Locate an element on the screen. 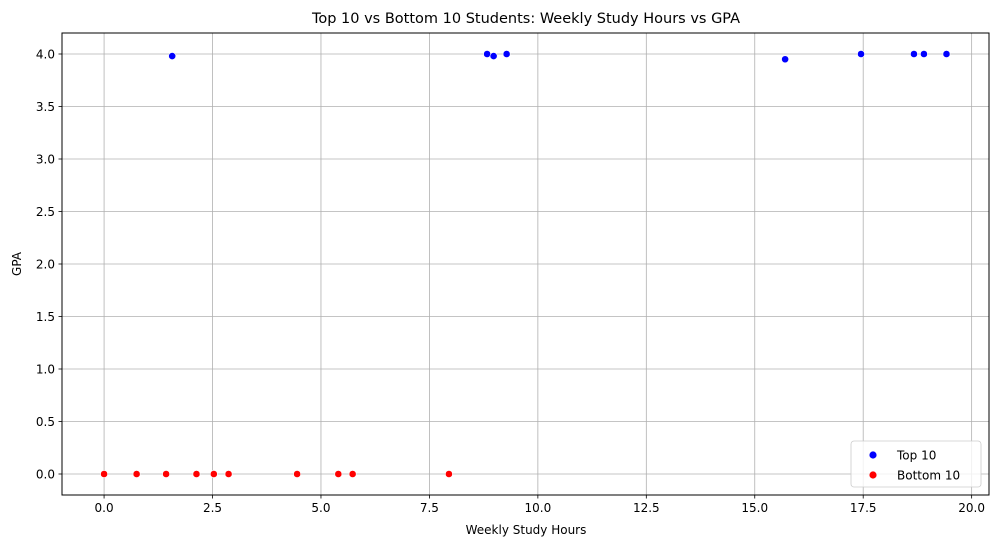 The height and width of the screenshot is (547, 1001). x-axis-label: Weekly Study Hours is located at coordinates (526, 530).